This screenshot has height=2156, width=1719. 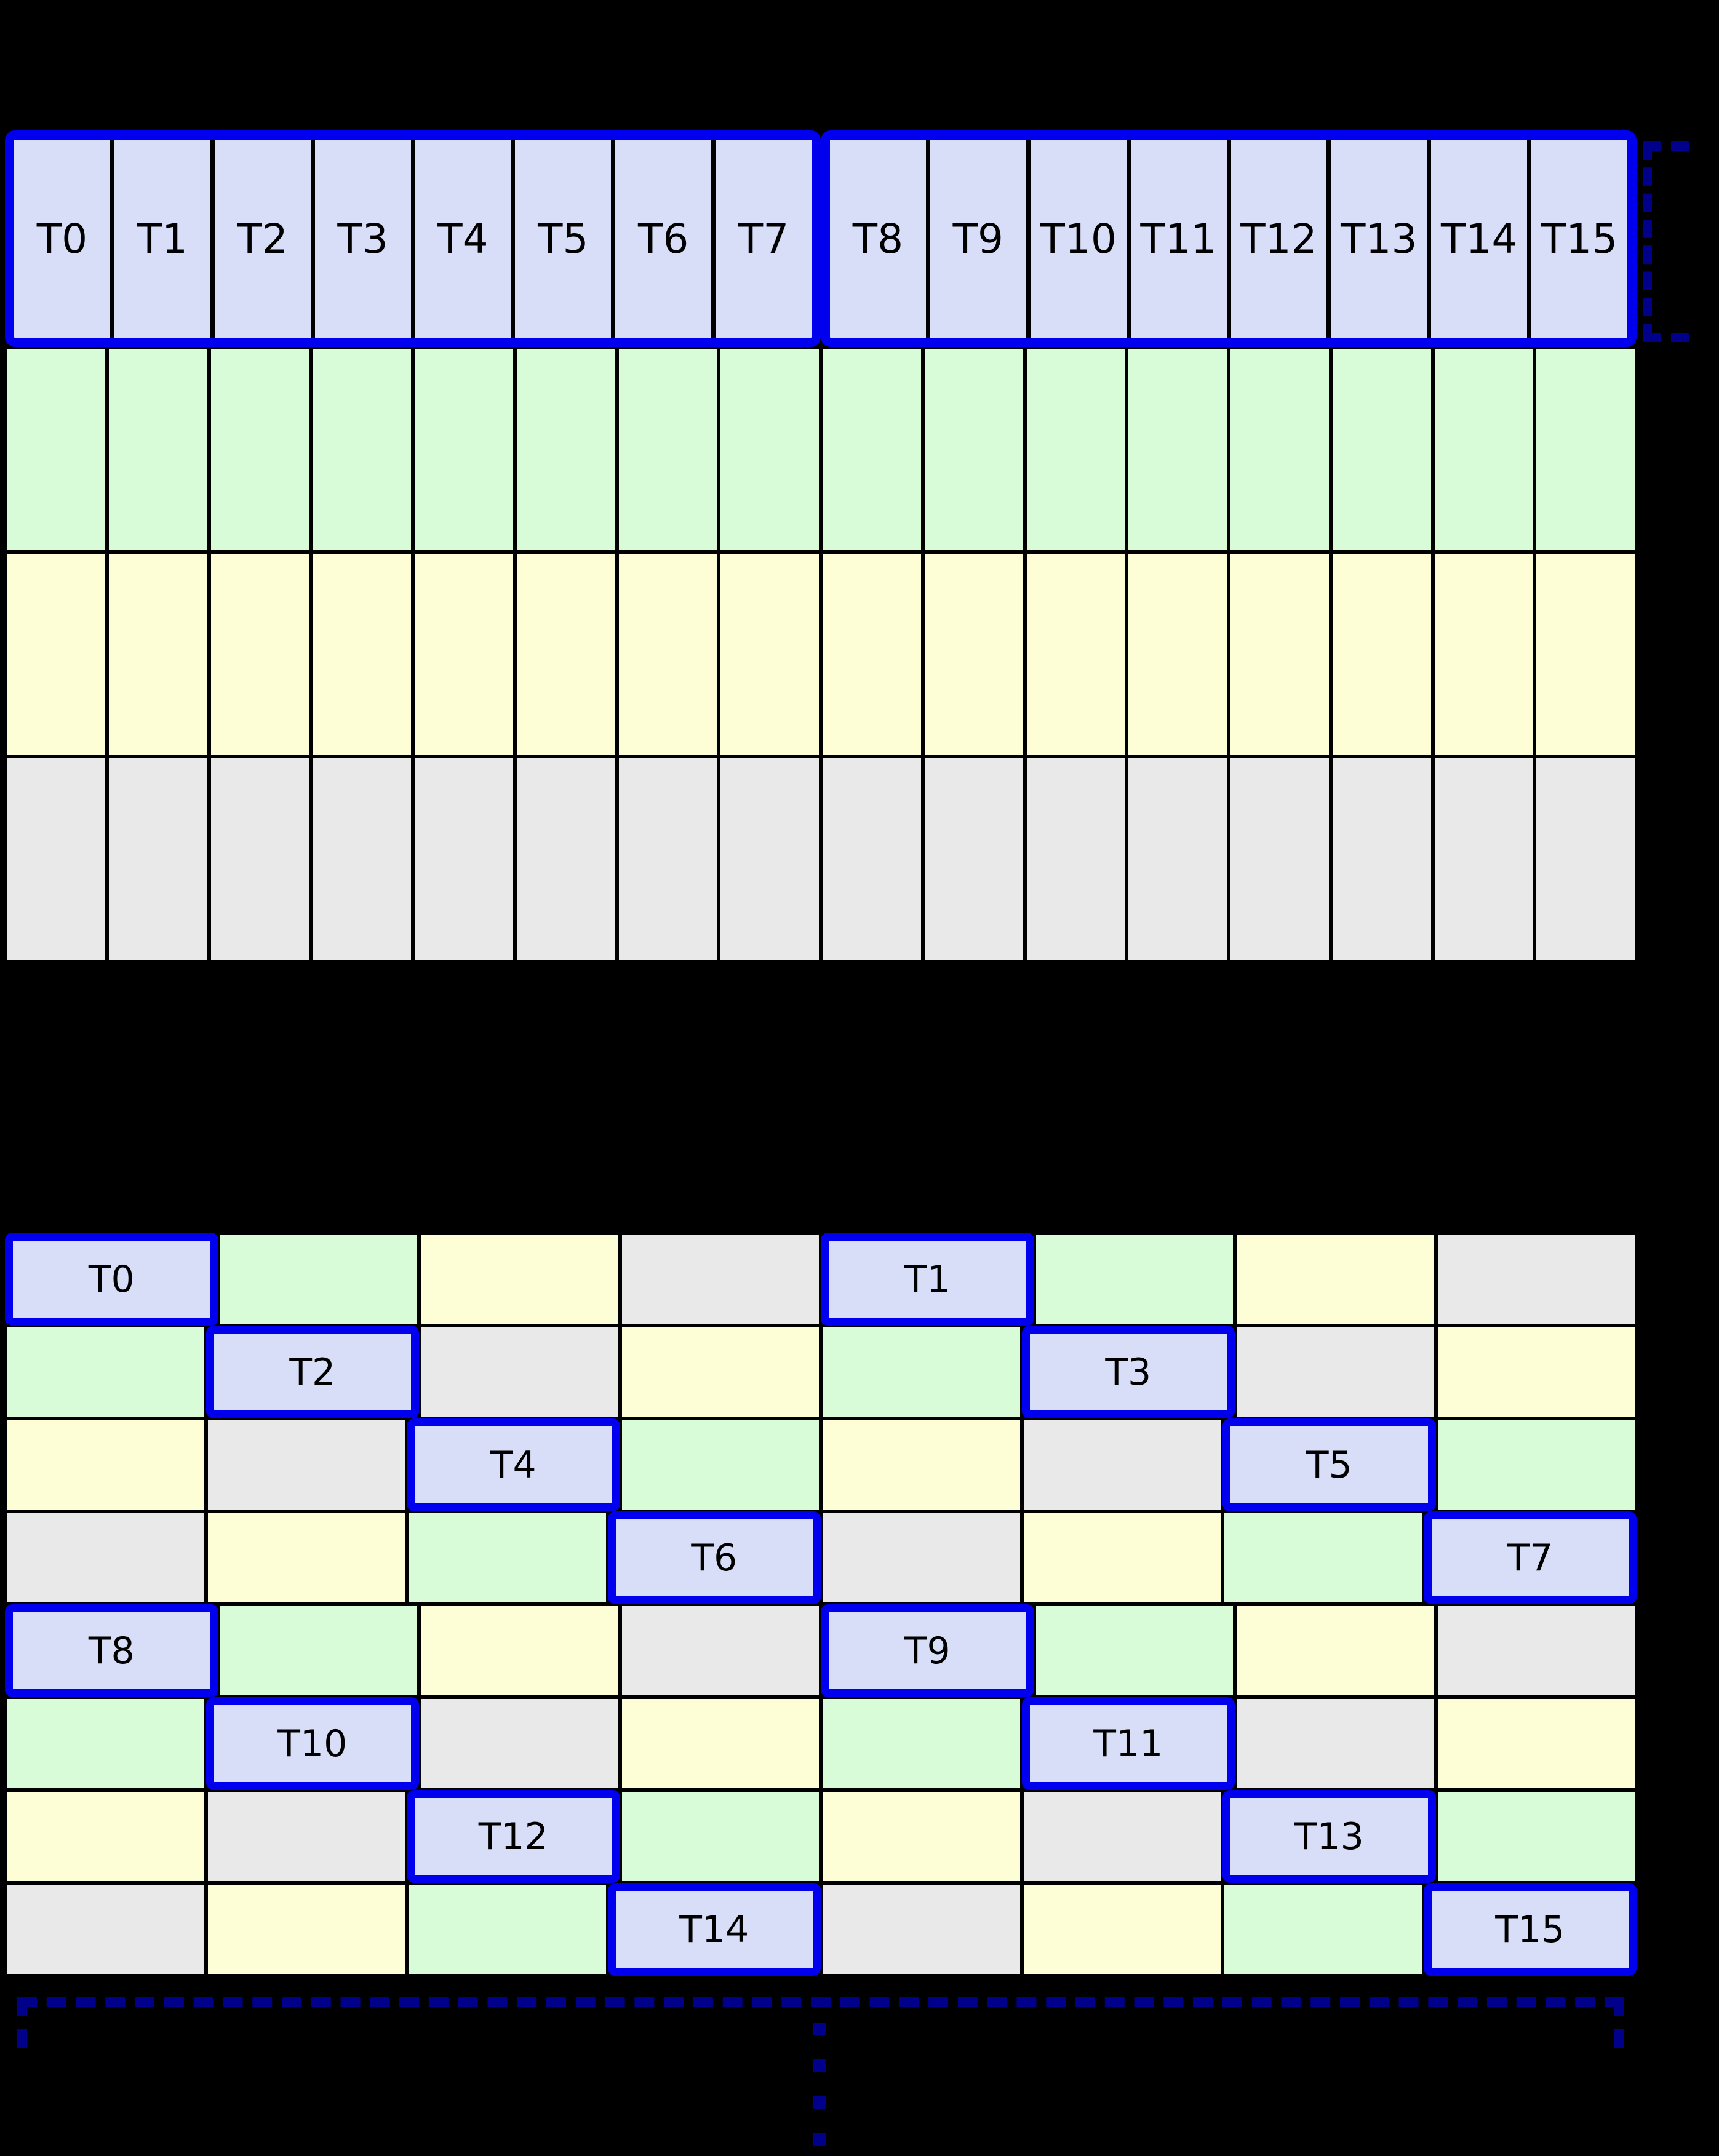 What do you see at coordinates (820, 2084) in the screenshot?
I see `vertical-ellipsis-icon` at bounding box center [820, 2084].